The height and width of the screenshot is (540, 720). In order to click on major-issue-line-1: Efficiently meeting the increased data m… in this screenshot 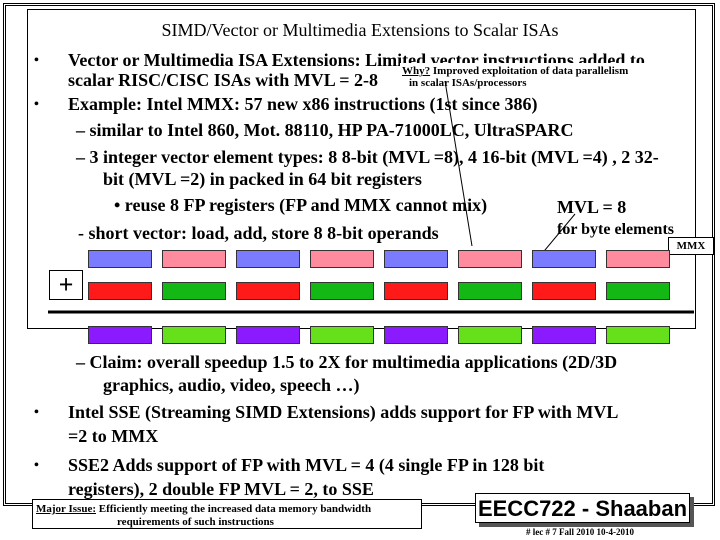, I will do `click(233, 509)`.